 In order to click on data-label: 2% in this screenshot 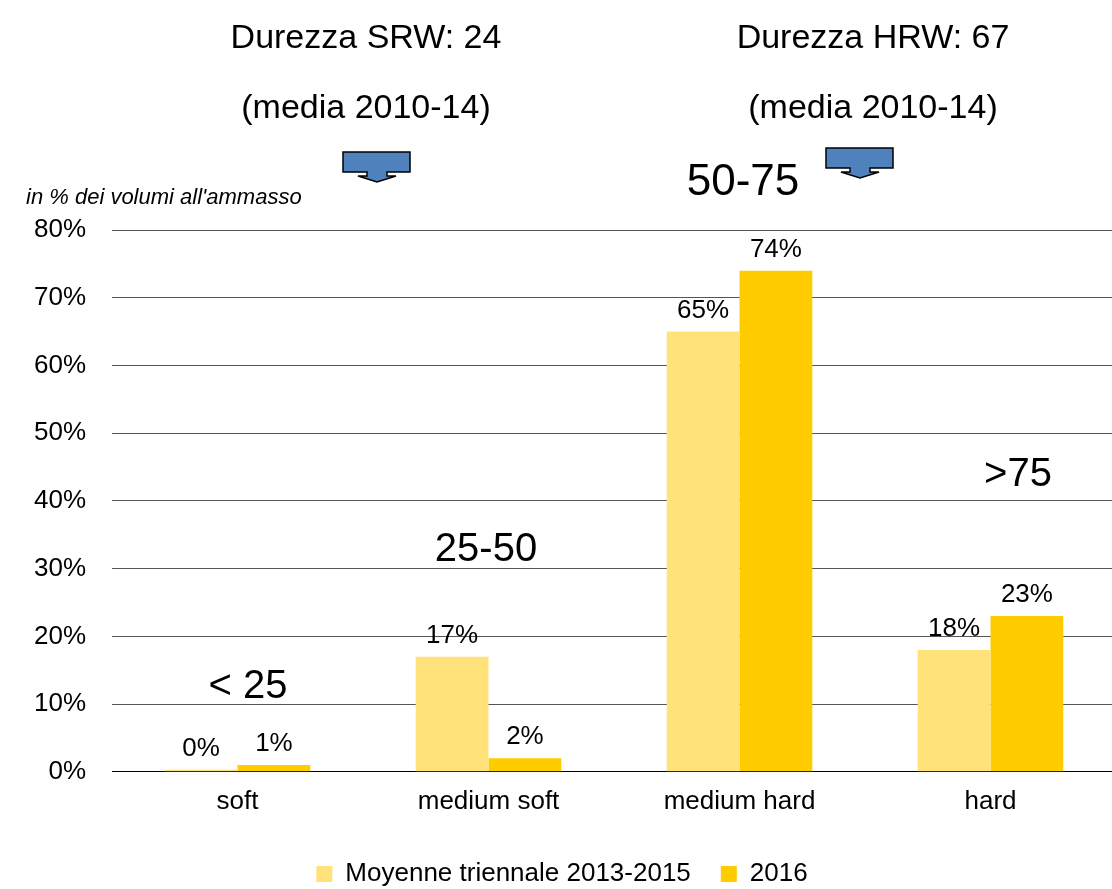, I will do `click(525, 735)`.